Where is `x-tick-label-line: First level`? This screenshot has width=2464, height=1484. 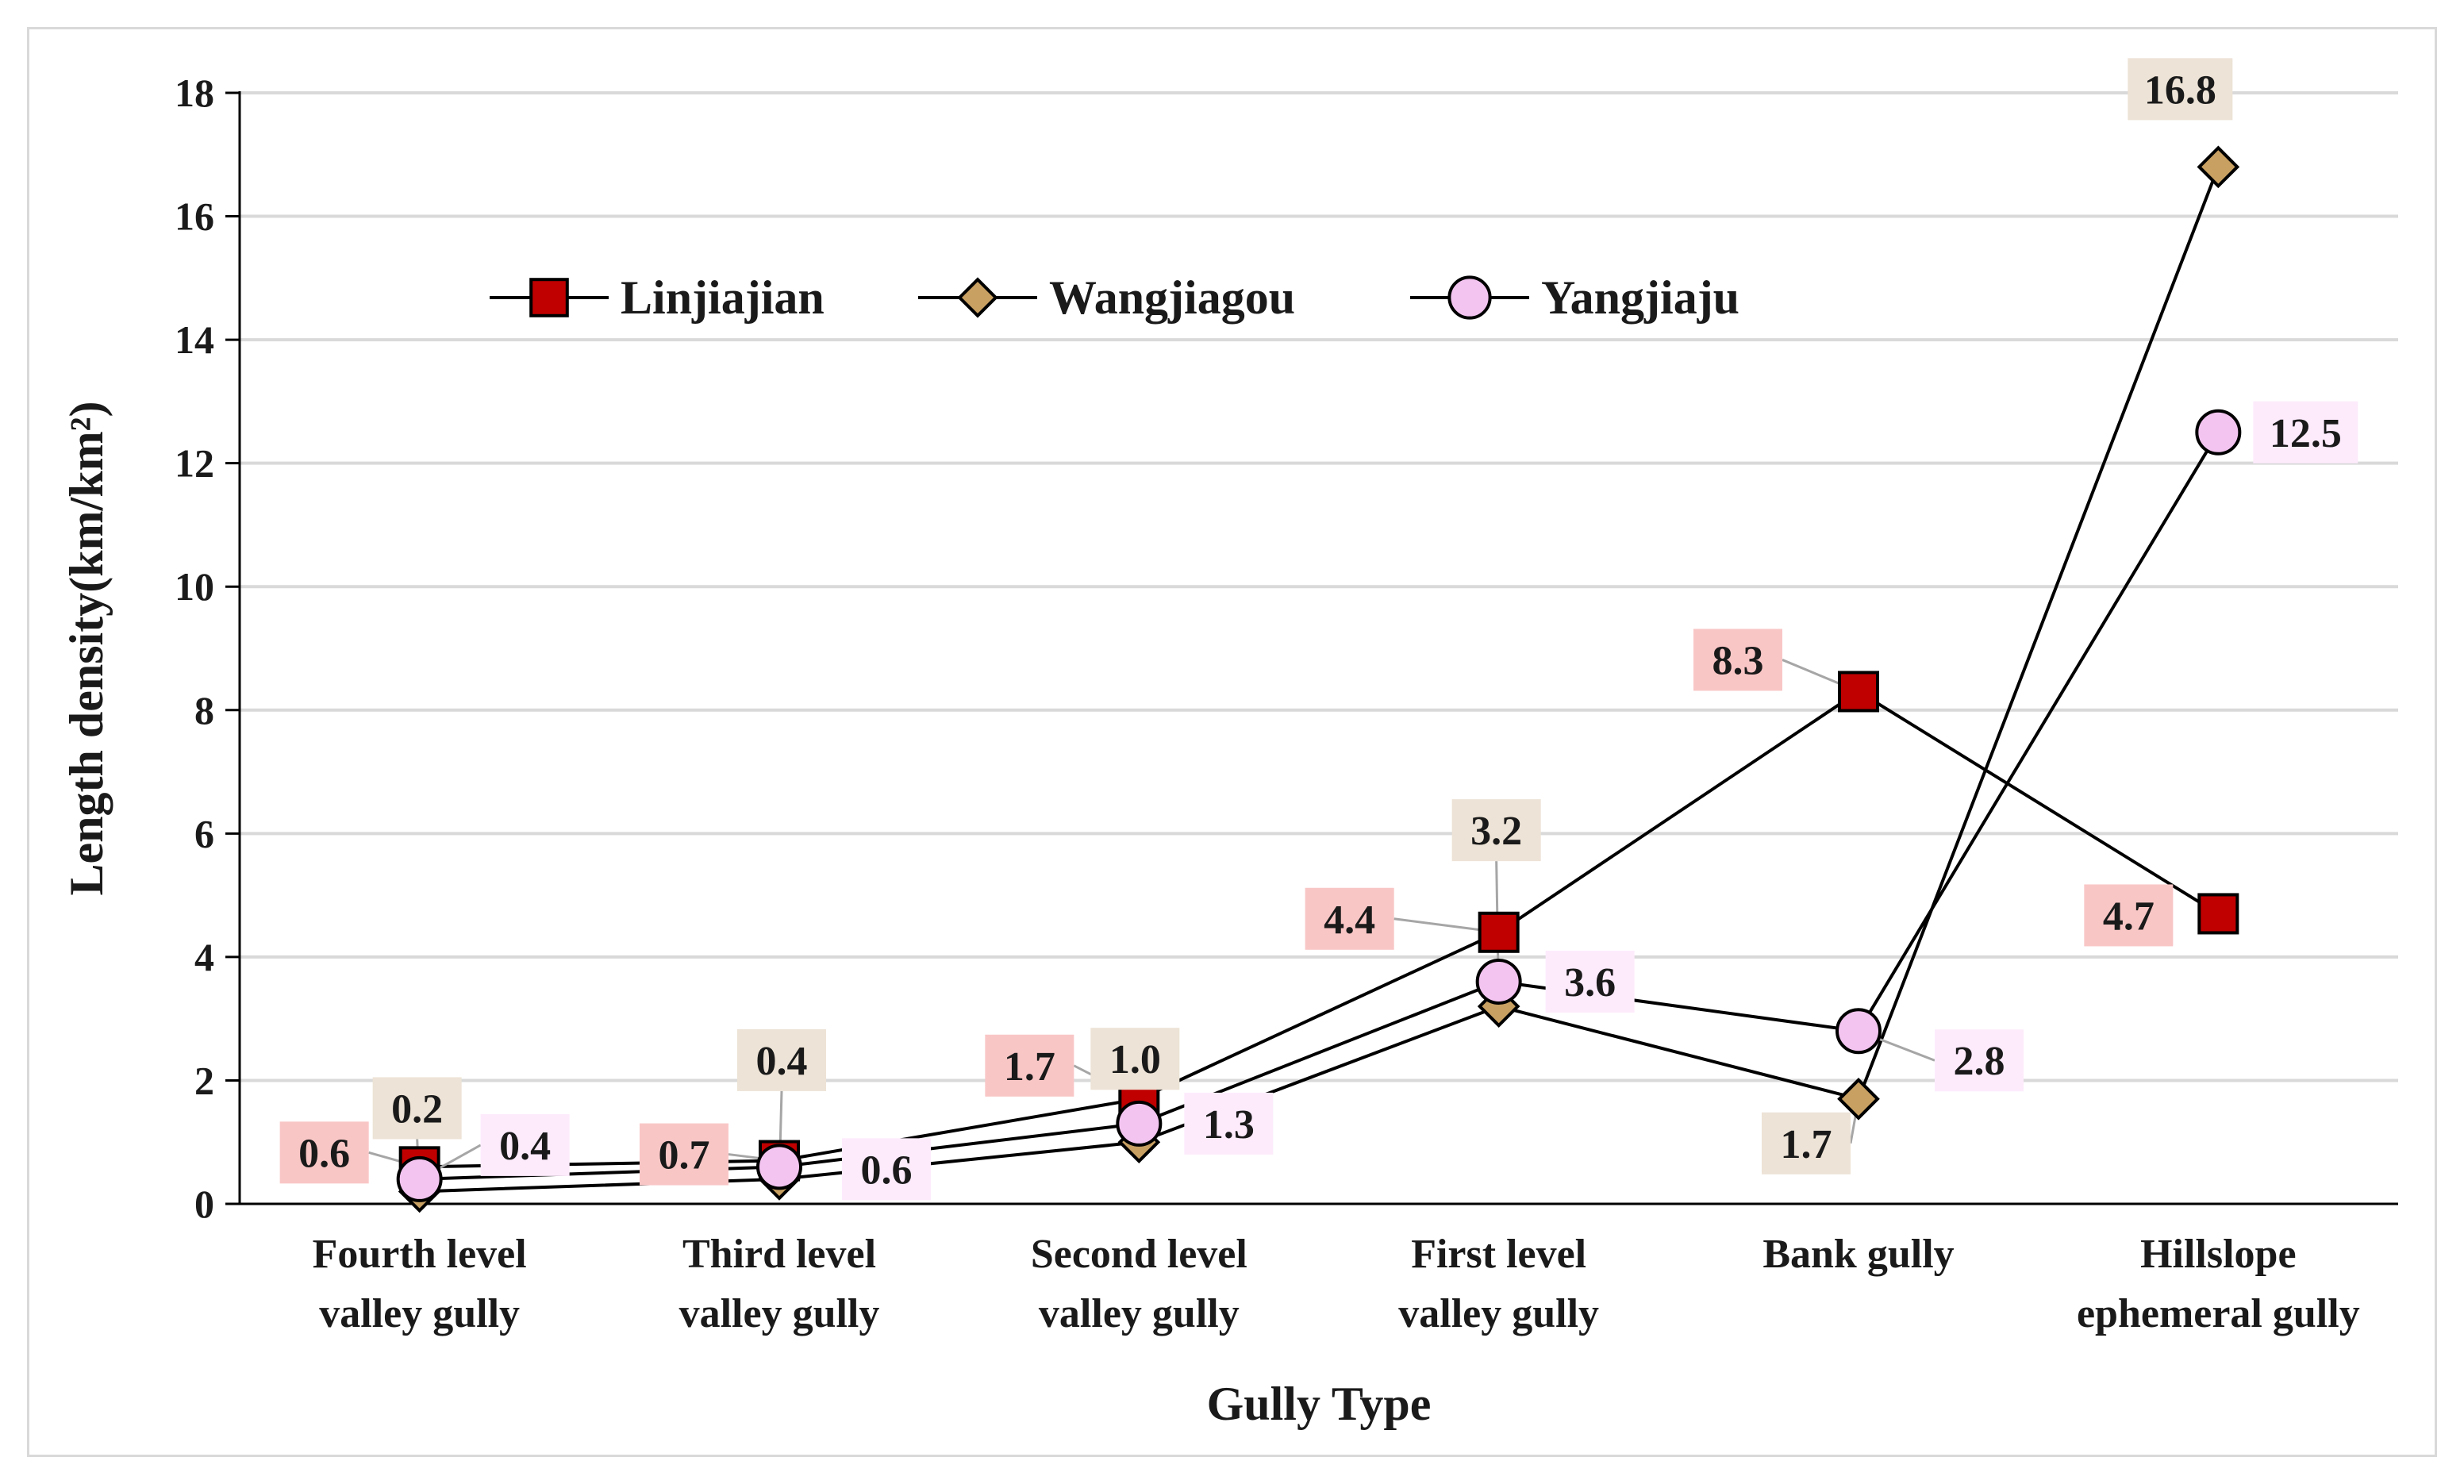 x-tick-label-line: First level is located at coordinates (1499, 1254).